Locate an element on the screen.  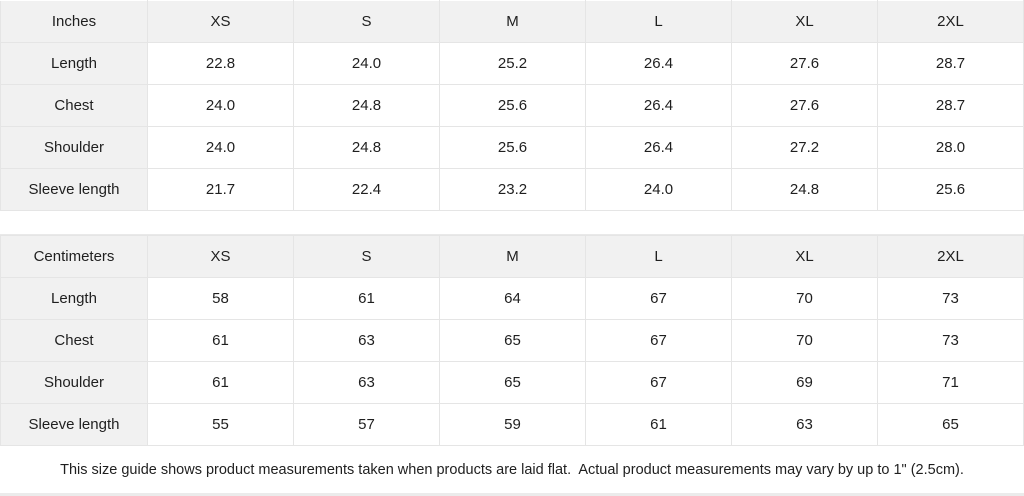
table-row: Shoulder 61 63 65 67 69 71 is located at coordinates (512, 382).